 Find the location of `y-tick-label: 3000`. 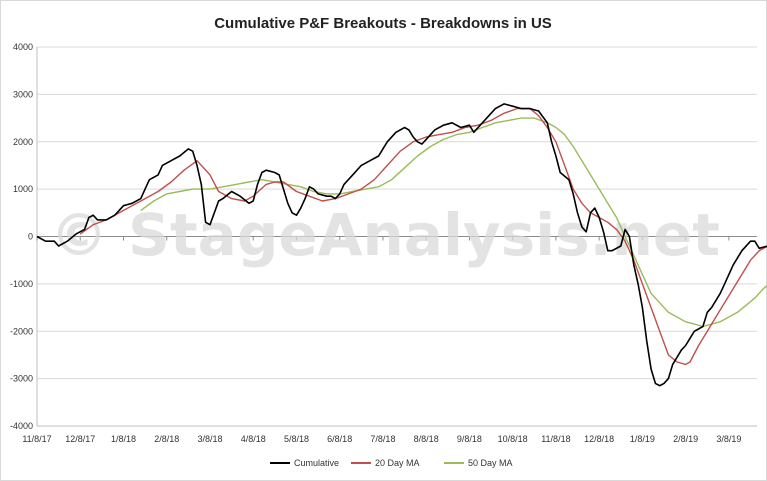

y-tick-label: 3000 is located at coordinates (23, 94).